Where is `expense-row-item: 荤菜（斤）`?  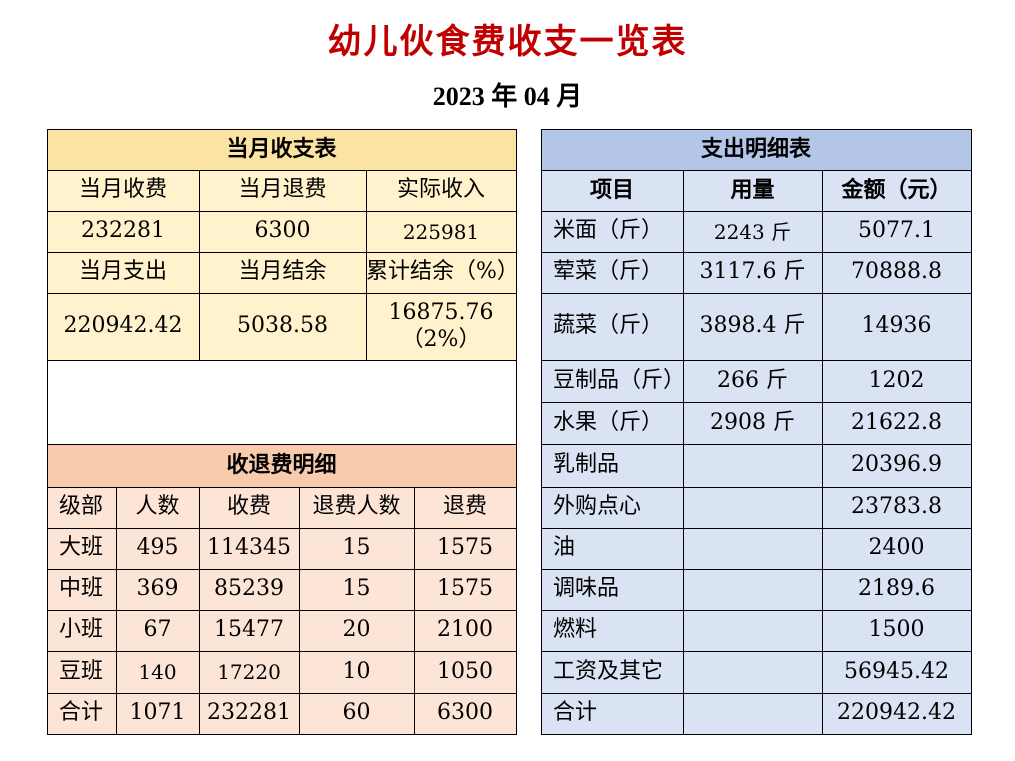 expense-row-item: 荤菜（斤） is located at coordinates (612, 272).